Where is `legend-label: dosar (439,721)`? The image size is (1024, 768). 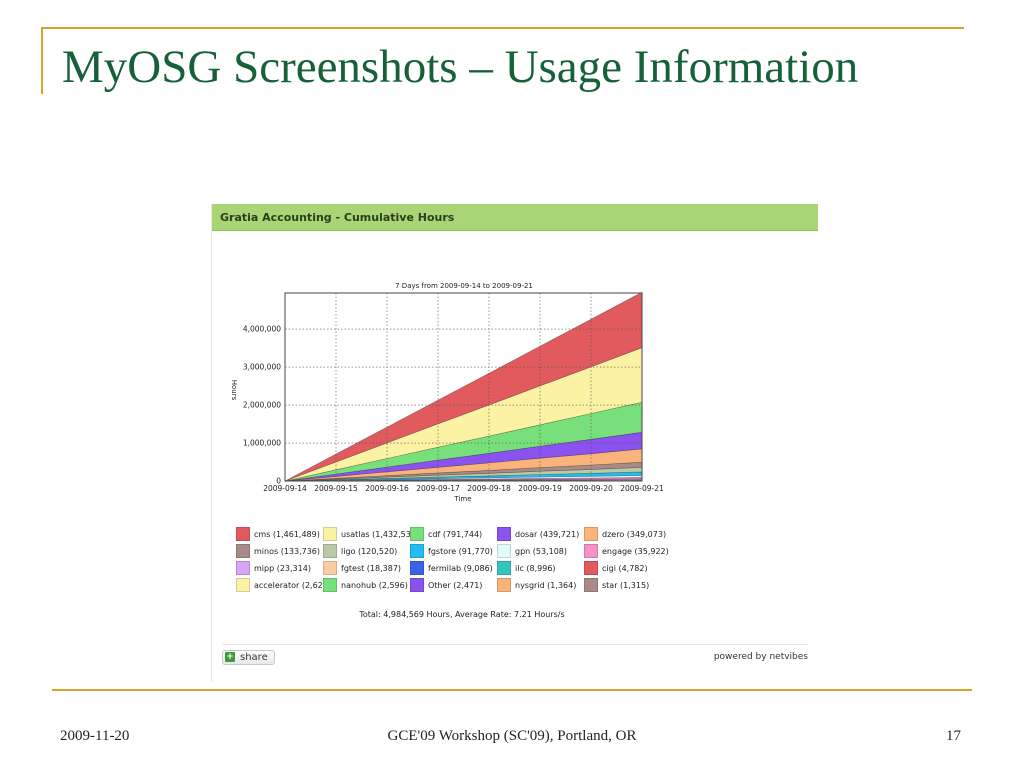 legend-label: dosar (439,721) is located at coordinates (547, 534).